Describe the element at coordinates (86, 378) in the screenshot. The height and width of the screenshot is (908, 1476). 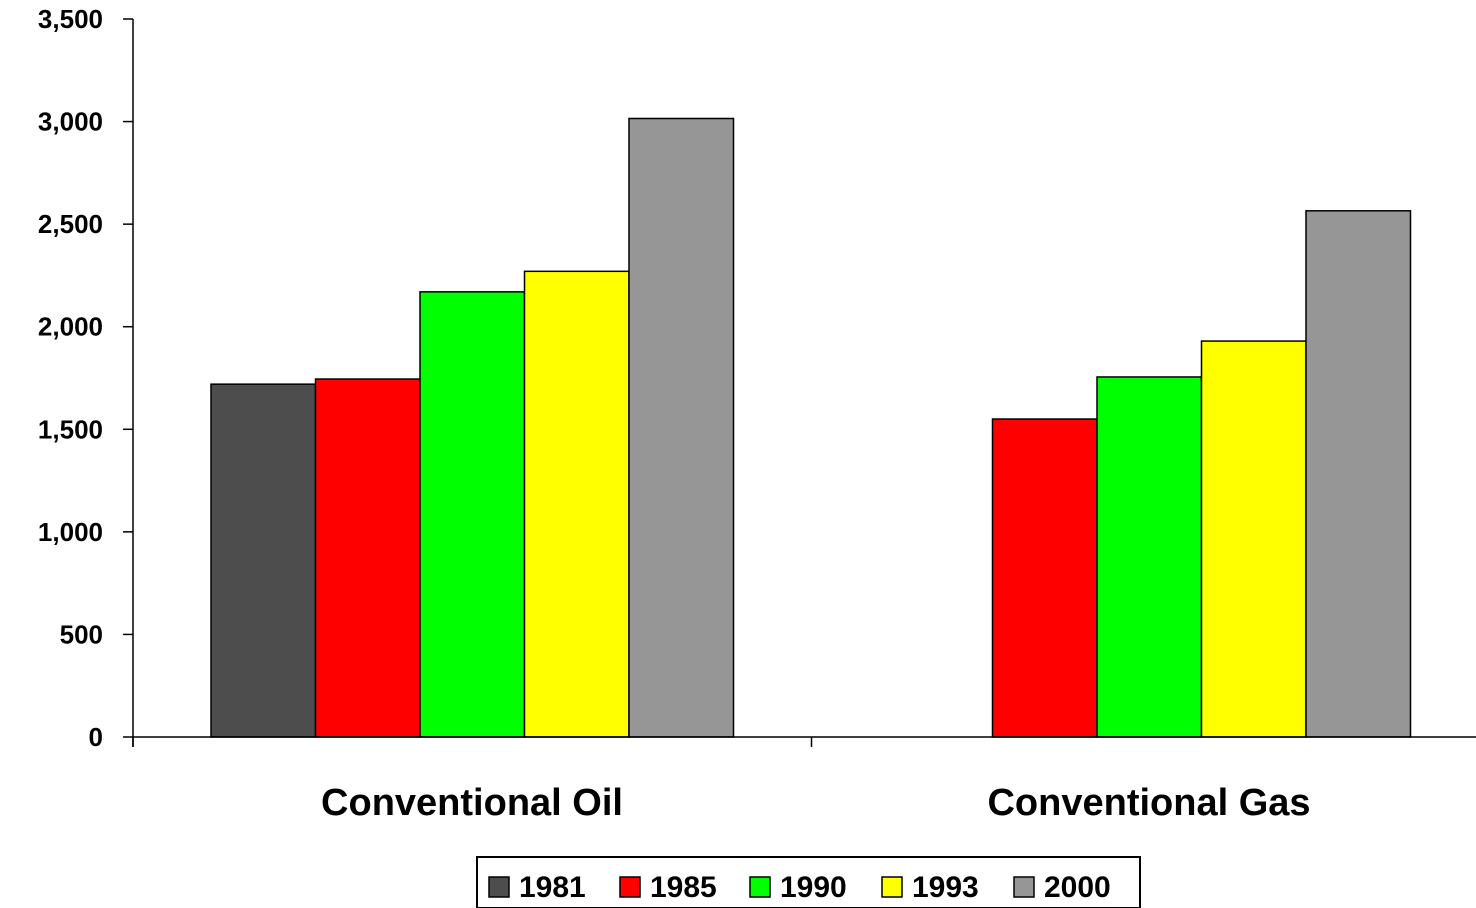
I see `y-axis: 0 500 1,000 1,500 2,000 2,500 3,000 3,500` at that location.